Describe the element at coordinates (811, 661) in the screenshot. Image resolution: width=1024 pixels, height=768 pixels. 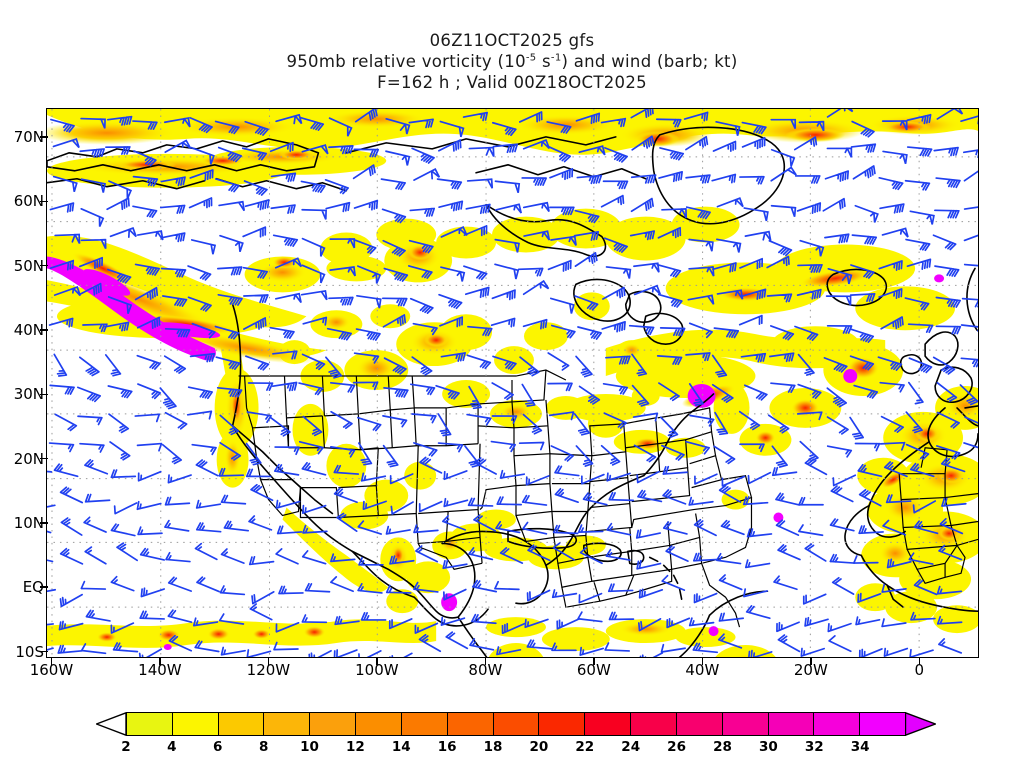
I see `x-axis-tick-mark` at that location.